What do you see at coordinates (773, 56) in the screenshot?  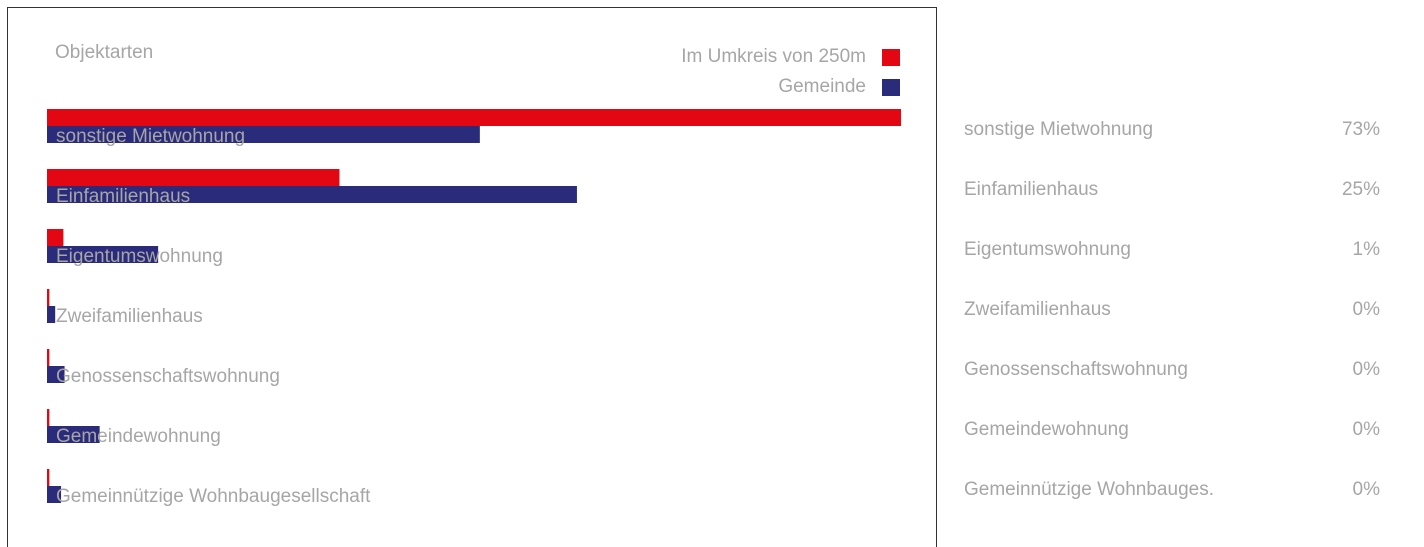 I see `legend-label-radius: Im Umkreis von 250m` at bounding box center [773, 56].